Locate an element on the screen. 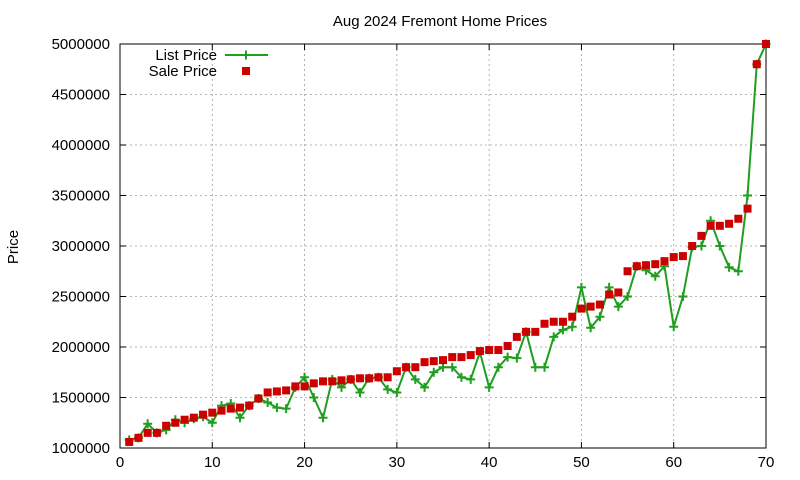 This screenshot has width=800, height=480. y-tick-label: 2500000 is located at coordinates (81, 297).